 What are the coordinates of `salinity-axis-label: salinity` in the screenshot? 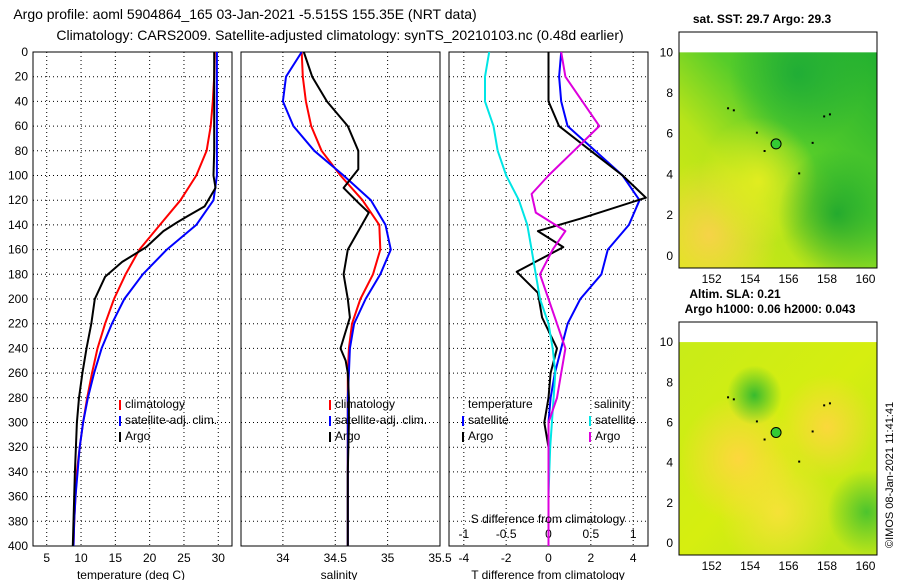 It's located at (339, 574).